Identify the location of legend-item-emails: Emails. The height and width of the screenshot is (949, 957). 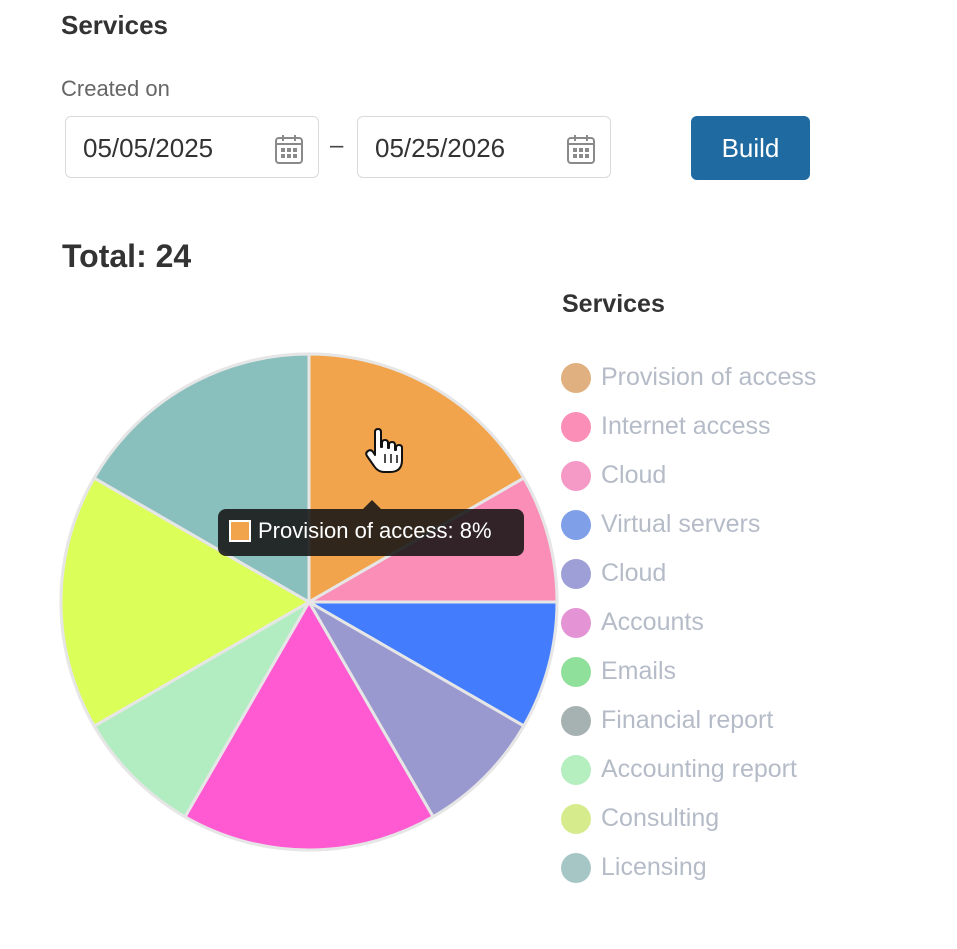
(688, 671).